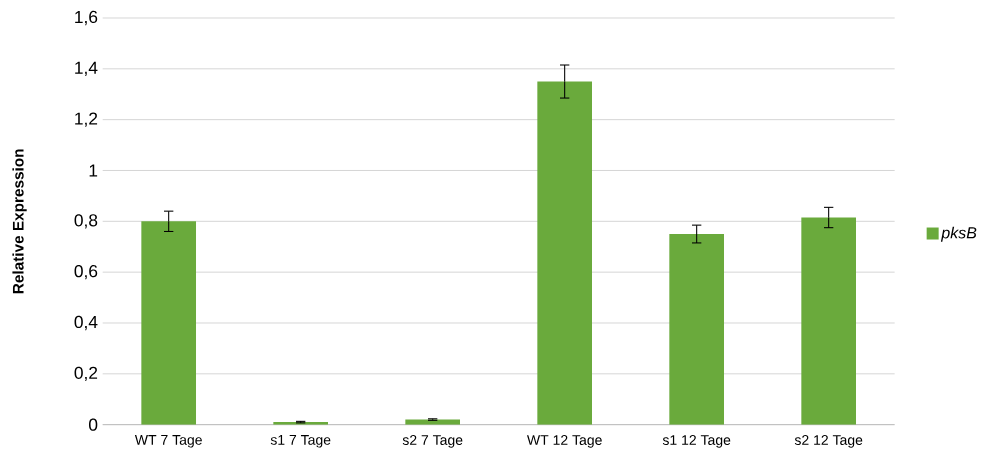 This screenshot has height=466, width=1002. What do you see at coordinates (432, 441) in the screenshot?
I see `x-tick-label: s2 7 Tage` at bounding box center [432, 441].